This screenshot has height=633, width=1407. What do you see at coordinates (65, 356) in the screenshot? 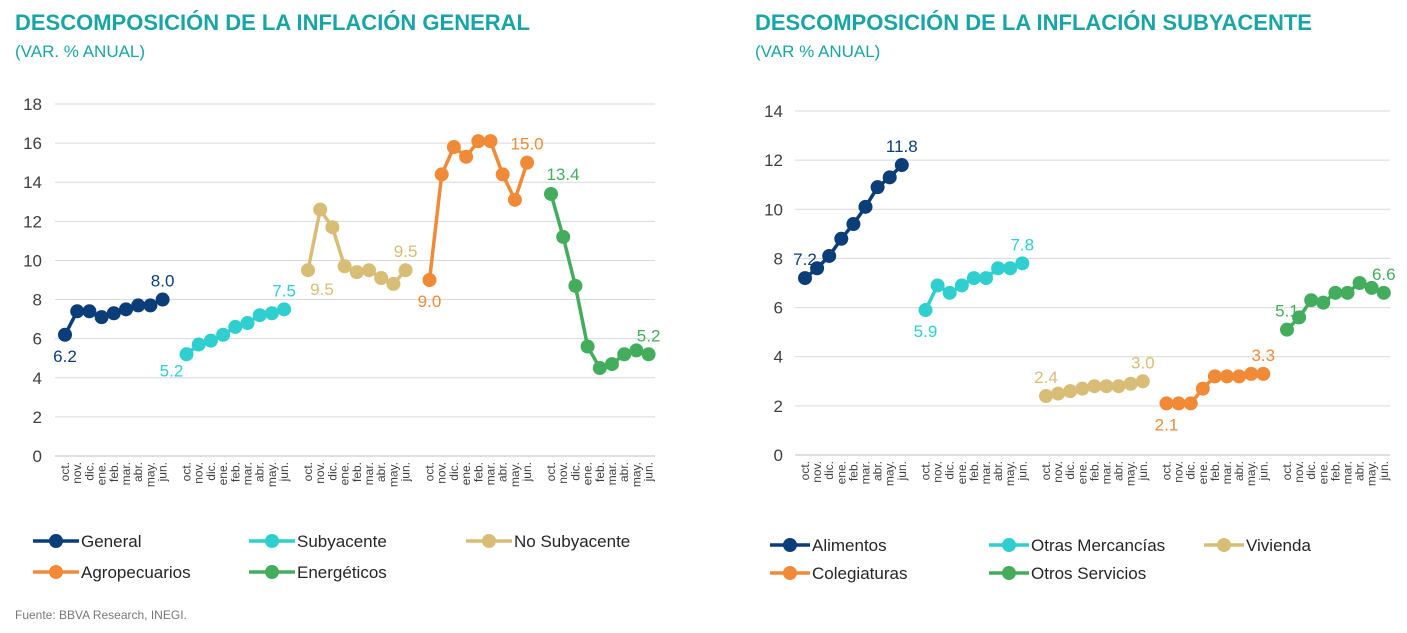
I see `data-label: 6.2` at bounding box center [65, 356].